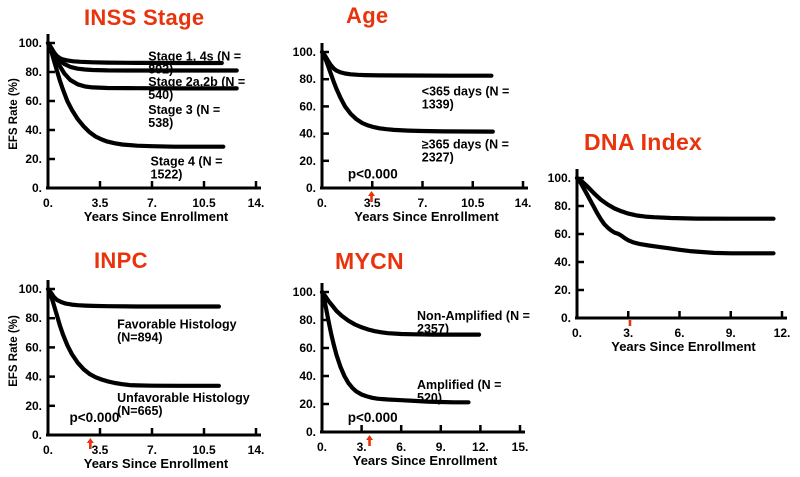 The height and width of the screenshot is (477, 800). I want to click on curve-curve-lower, so click(675, 215).